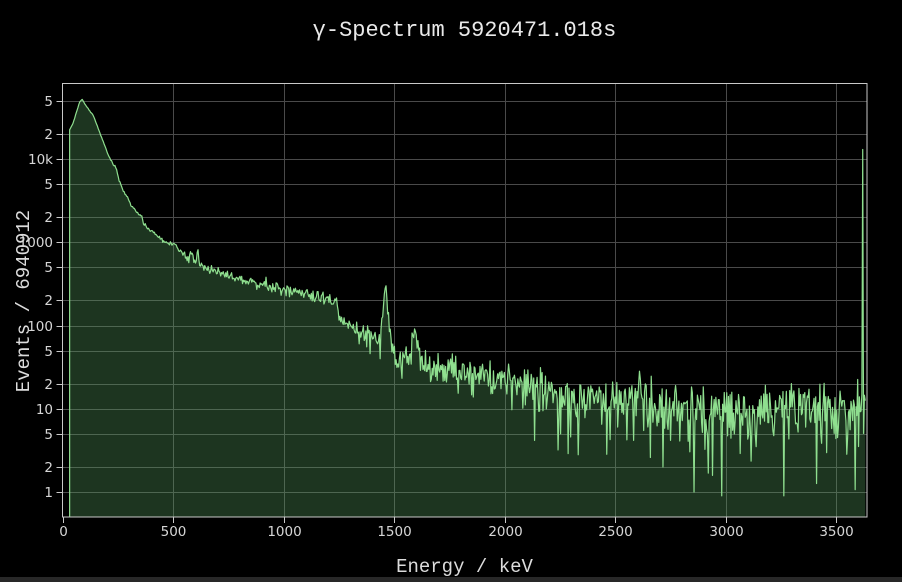 Image resolution: width=902 pixels, height=582 pixels. Describe the element at coordinates (174, 532) in the screenshot. I see `x-tick-label: 500` at that location.